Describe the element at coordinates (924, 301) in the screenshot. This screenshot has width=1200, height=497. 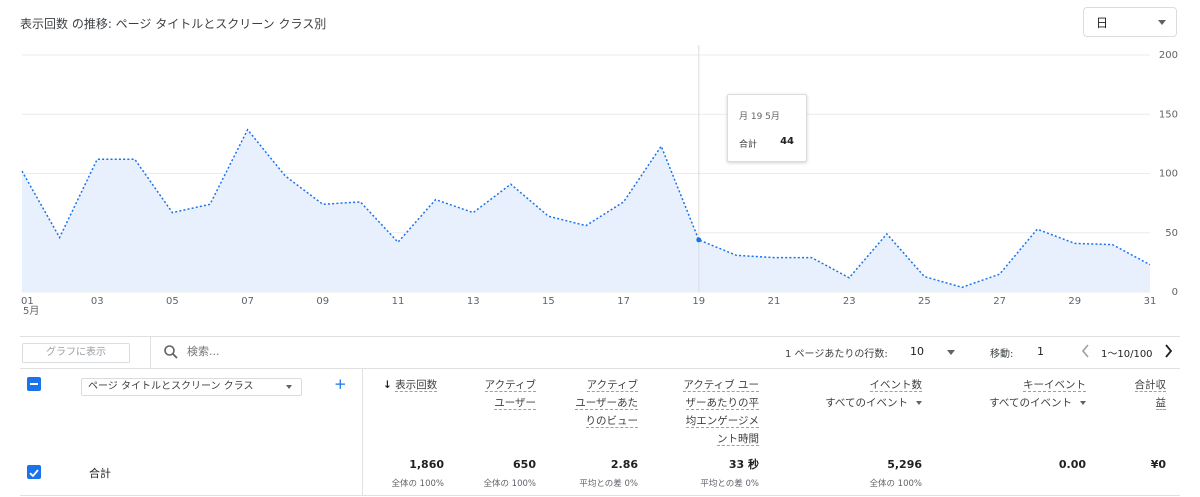
I see `x-tick-label: 25` at that location.